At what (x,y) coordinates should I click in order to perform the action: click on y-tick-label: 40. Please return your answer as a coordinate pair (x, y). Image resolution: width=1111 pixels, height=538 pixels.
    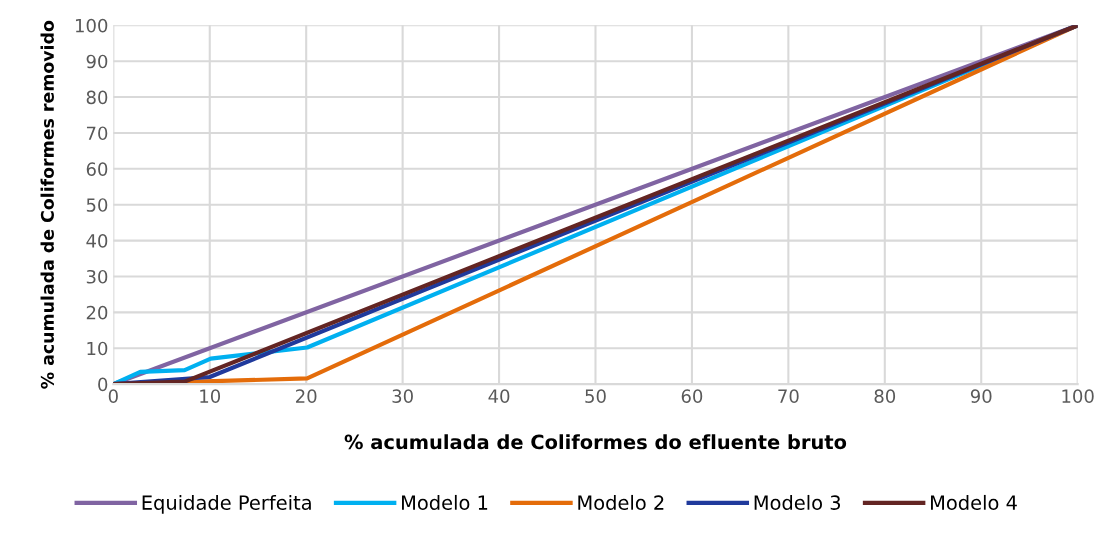
    Looking at the image, I should click on (97, 241).